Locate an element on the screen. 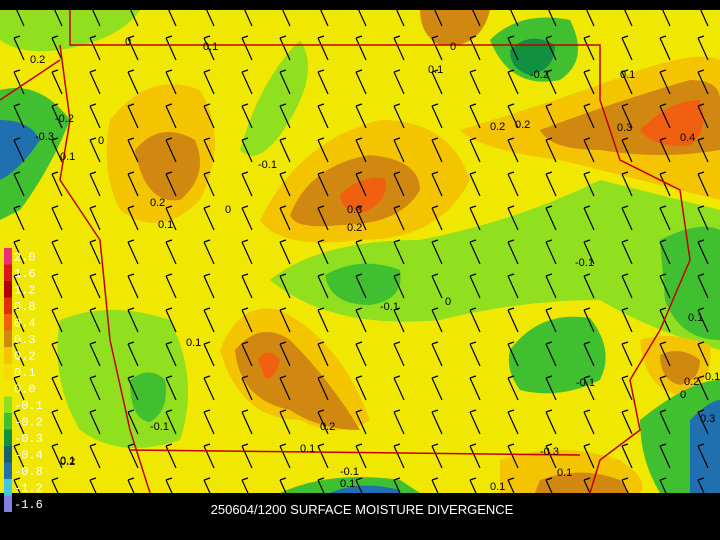  legend-label: -1.6 is located at coordinates (28, 505).